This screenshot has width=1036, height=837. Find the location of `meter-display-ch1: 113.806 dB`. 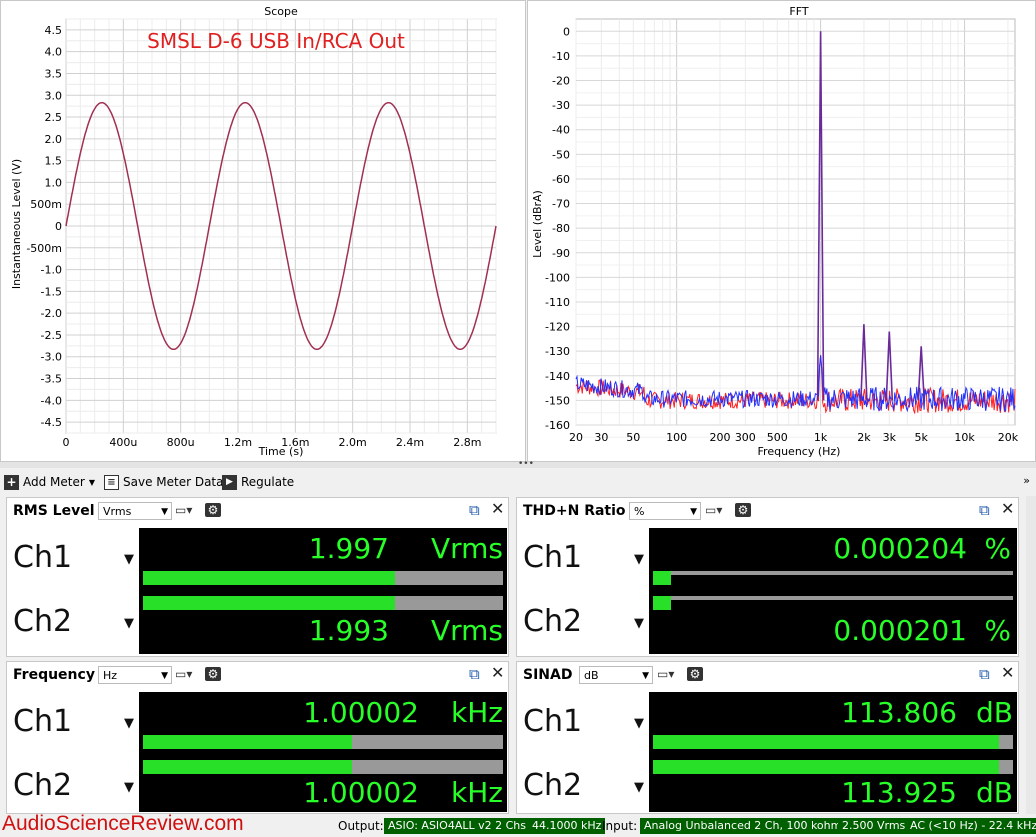

meter-display-ch1: 113.806 dB is located at coordinates (833, 724).